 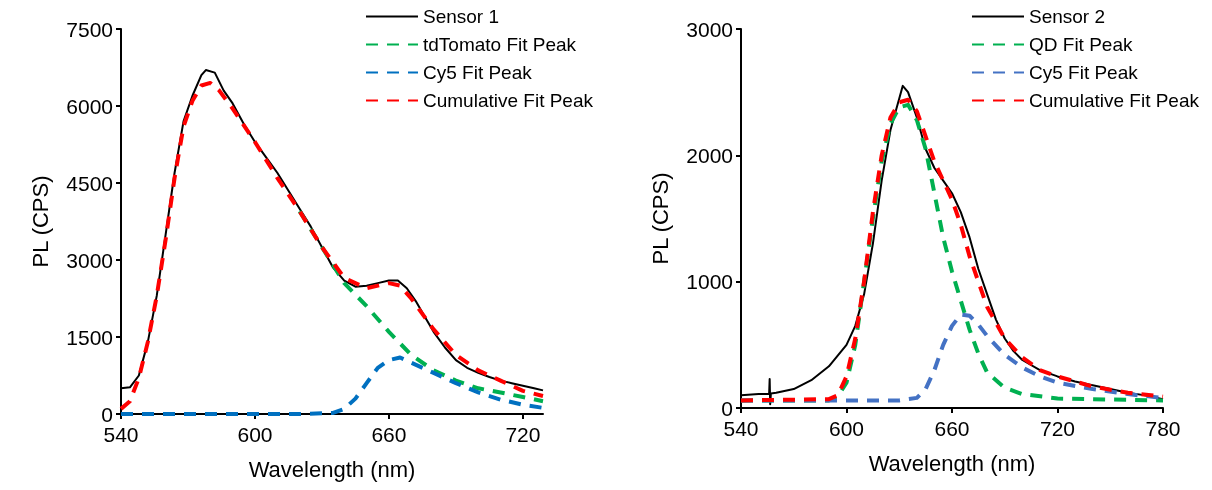 I want to click on y-tick-label: 7500, so click(x=89, y=29).